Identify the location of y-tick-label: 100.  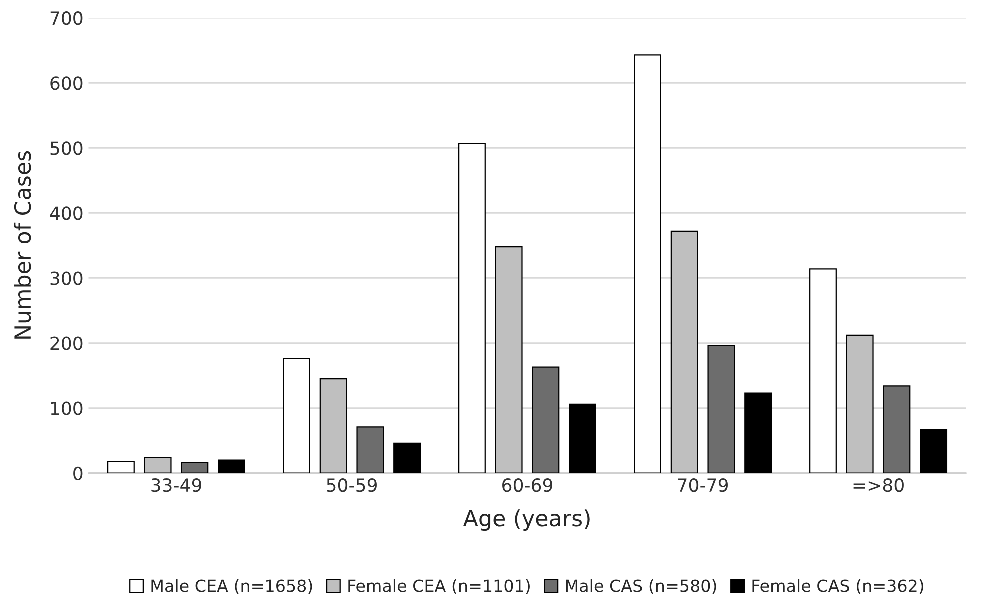
(67, 409).